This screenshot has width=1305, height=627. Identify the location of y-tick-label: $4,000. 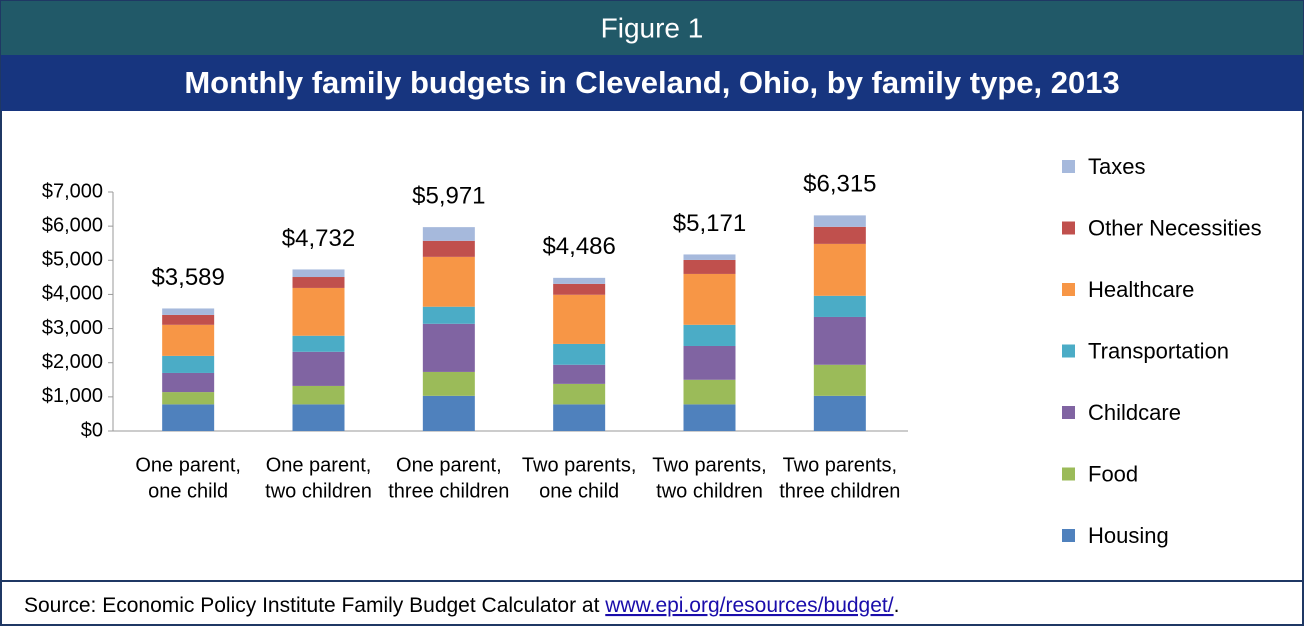
(72, 294).